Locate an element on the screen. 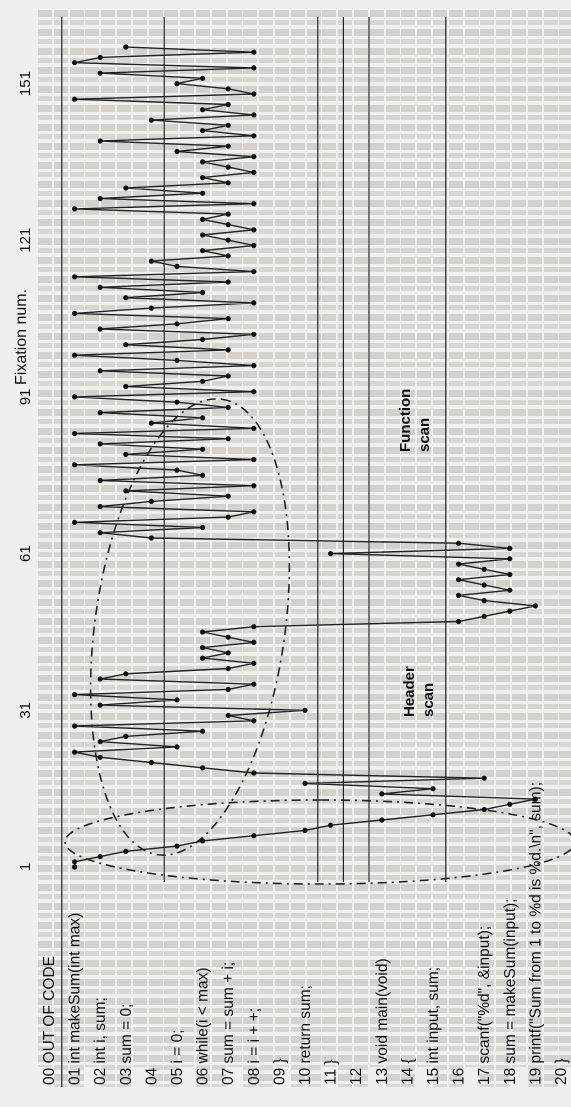  x-axis-title: Fixation num. is located at coordinates (21, 337).